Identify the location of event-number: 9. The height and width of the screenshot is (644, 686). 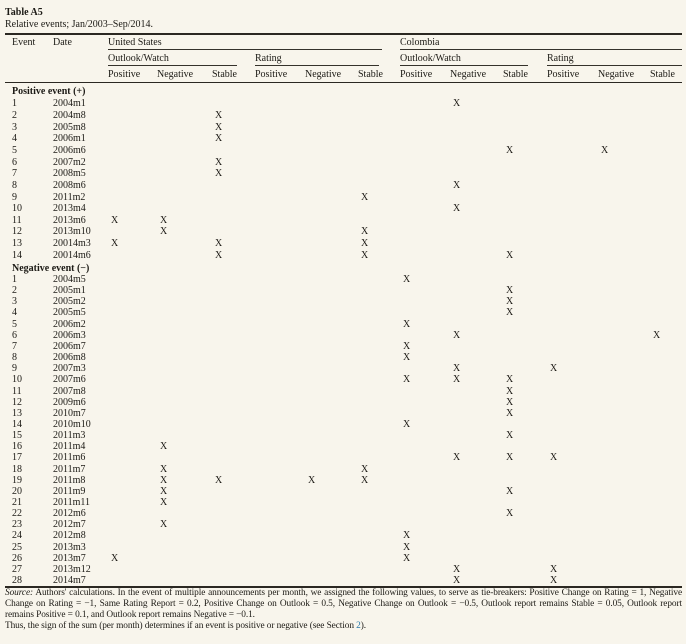
(14, 197).